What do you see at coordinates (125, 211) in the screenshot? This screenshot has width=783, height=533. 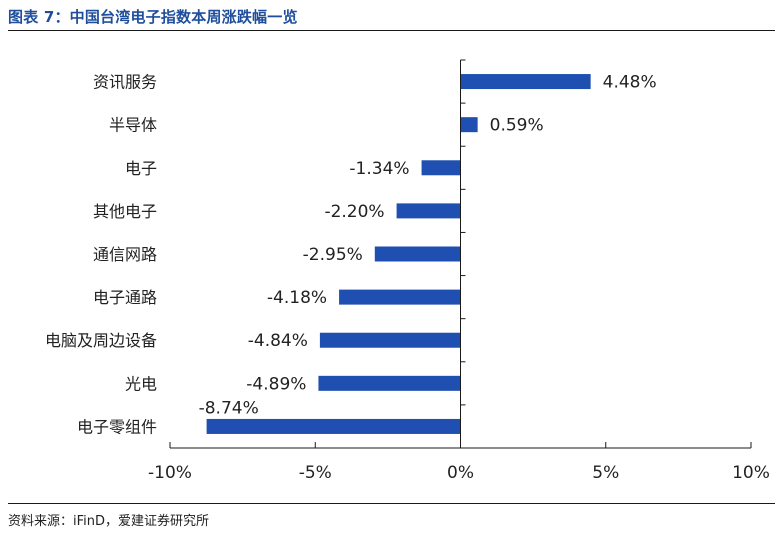 I see `category-label-4: 其他电子` at bounding box center [125, 211].